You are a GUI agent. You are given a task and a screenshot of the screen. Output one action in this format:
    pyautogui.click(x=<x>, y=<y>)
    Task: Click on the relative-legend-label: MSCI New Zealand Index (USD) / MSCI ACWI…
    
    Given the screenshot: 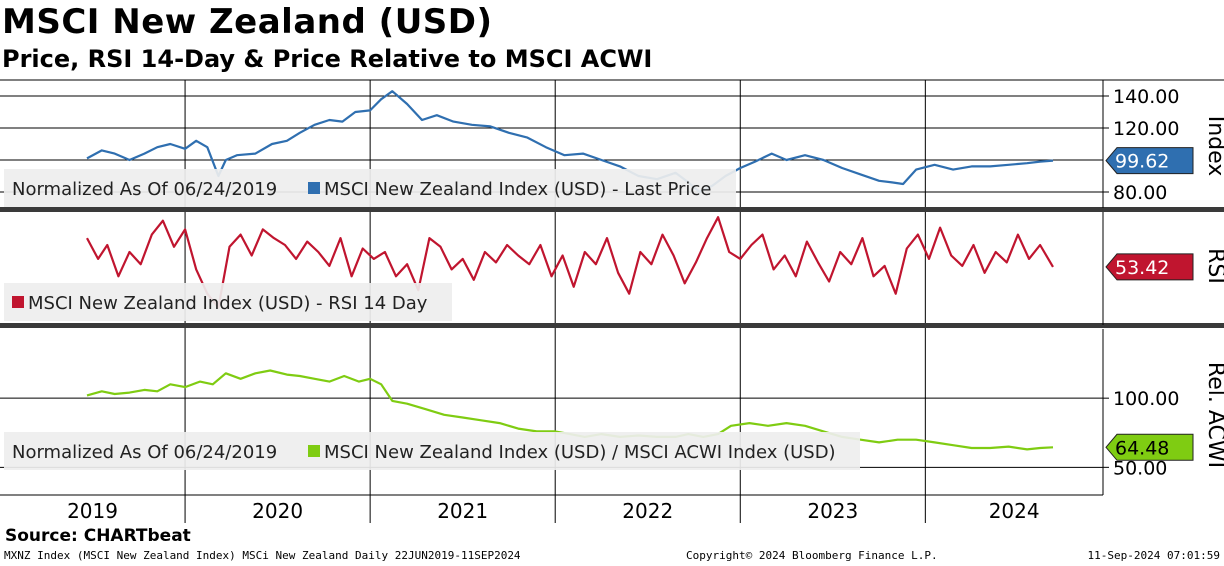 What is the action you would take?
    pyautogui.click(x=580, y=452)
    